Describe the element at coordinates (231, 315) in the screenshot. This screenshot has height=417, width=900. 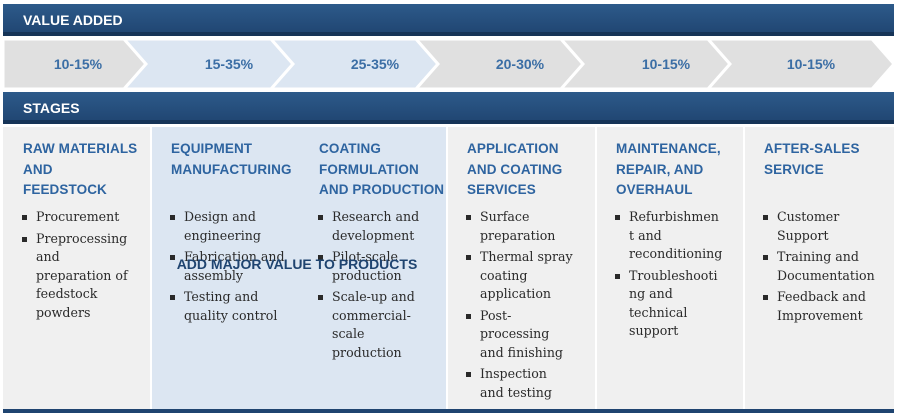
I see `stage-item-line: quality control` at that location.